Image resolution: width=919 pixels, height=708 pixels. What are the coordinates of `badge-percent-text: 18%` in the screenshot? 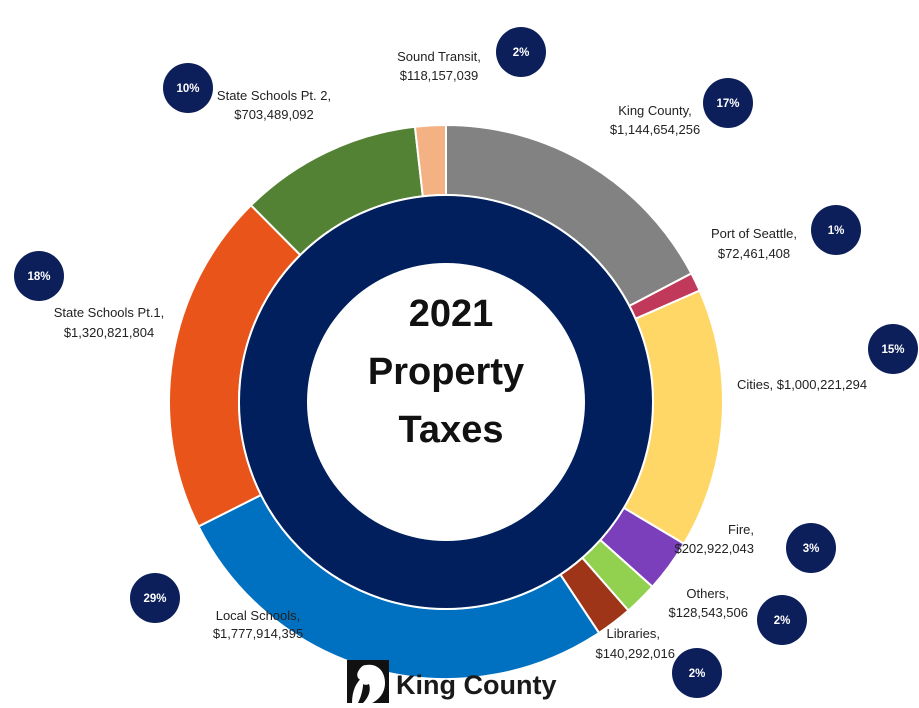 It's located at (38, 277).